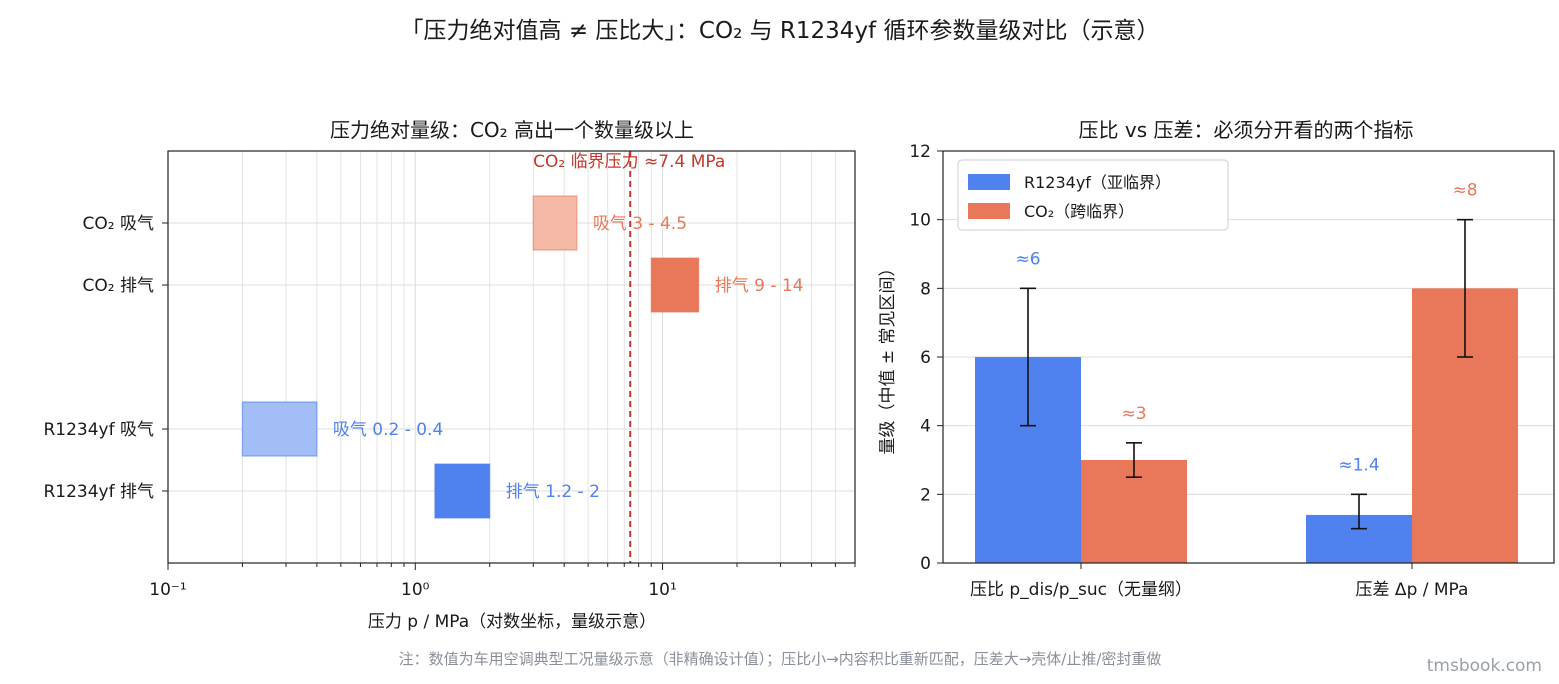 This screenshot has width=1559, height=684. What do you see at coordinates (920, 152) in the screenshot?
I see `y-tick-label: 12` at bounding box center [920, 152].